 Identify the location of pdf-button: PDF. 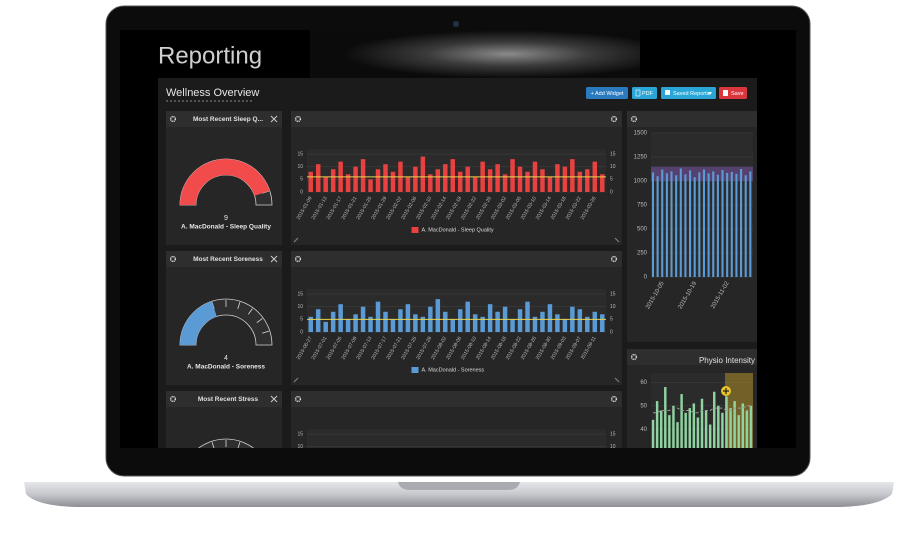
(644, 93).